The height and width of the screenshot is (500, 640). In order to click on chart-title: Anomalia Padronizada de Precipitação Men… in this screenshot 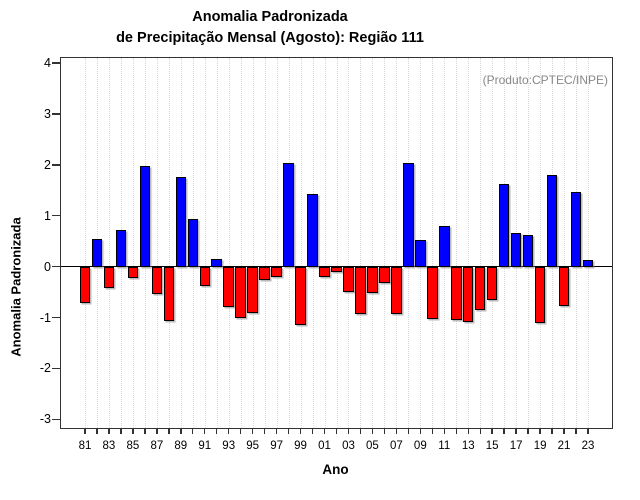, I will do `click(270, 28)`.